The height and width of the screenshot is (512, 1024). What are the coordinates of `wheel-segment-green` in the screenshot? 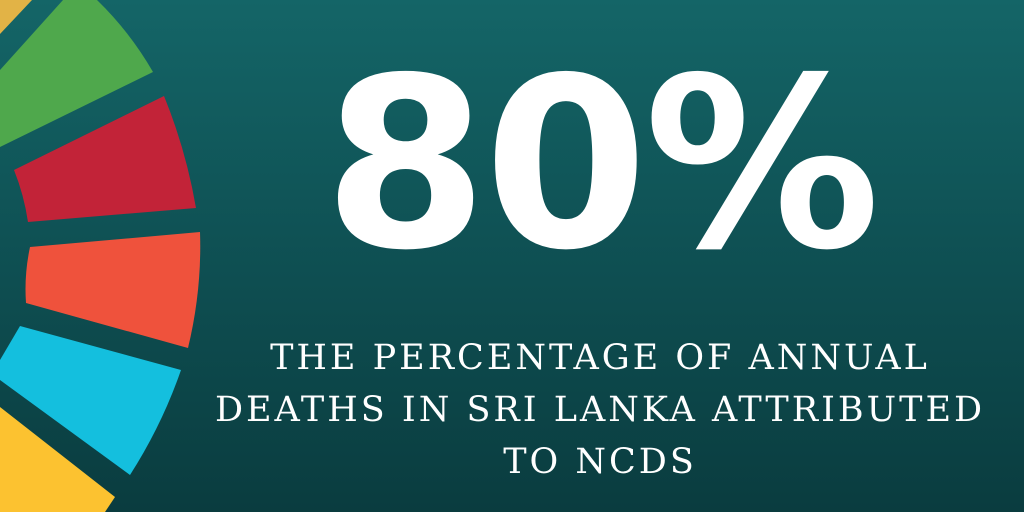 It's located at (76, 73).